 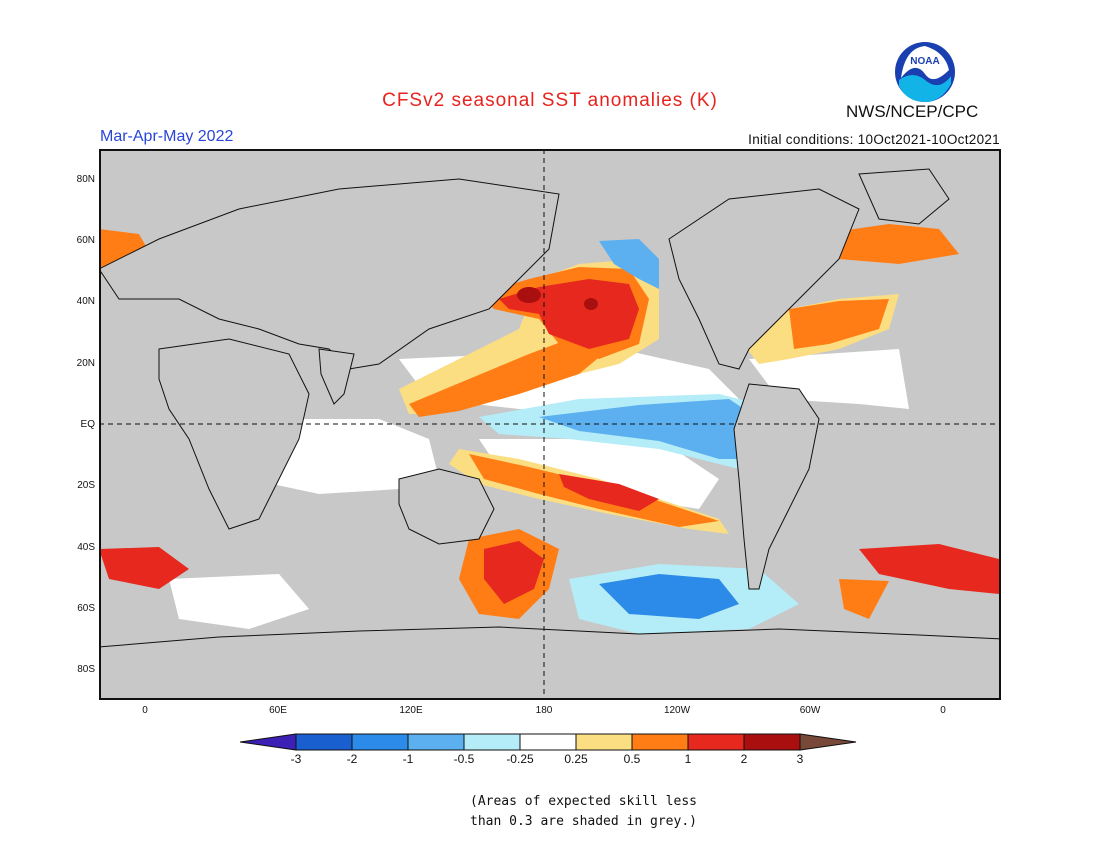 I want to click on lat-label: 20S, so click(x=86, y=485).